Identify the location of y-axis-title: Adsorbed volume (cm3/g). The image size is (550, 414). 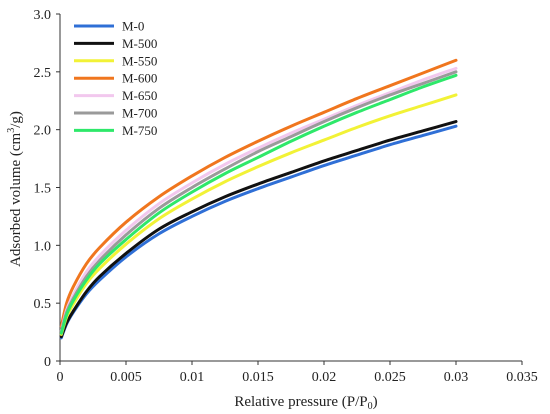
(15, 189).